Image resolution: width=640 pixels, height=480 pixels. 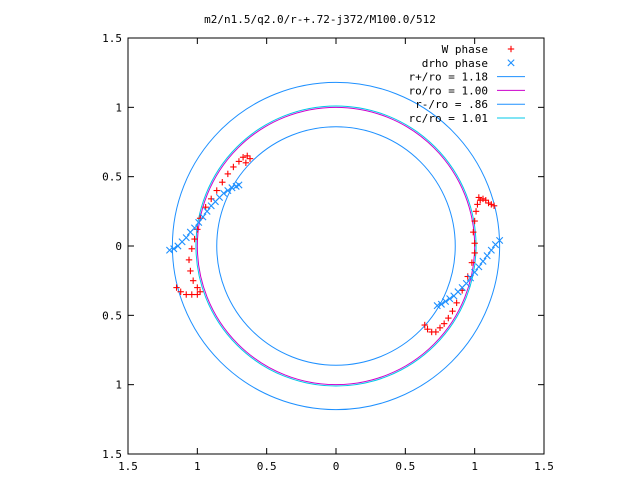 I want to click on legend-label: W phase, so click(x=465, y=49).